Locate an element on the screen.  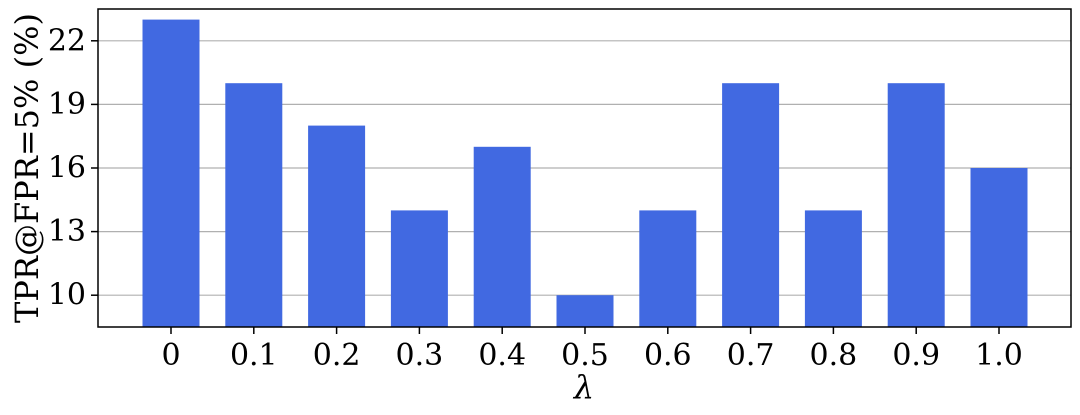
x-tick-label: 0.8 is located at coordinates (834, 355).